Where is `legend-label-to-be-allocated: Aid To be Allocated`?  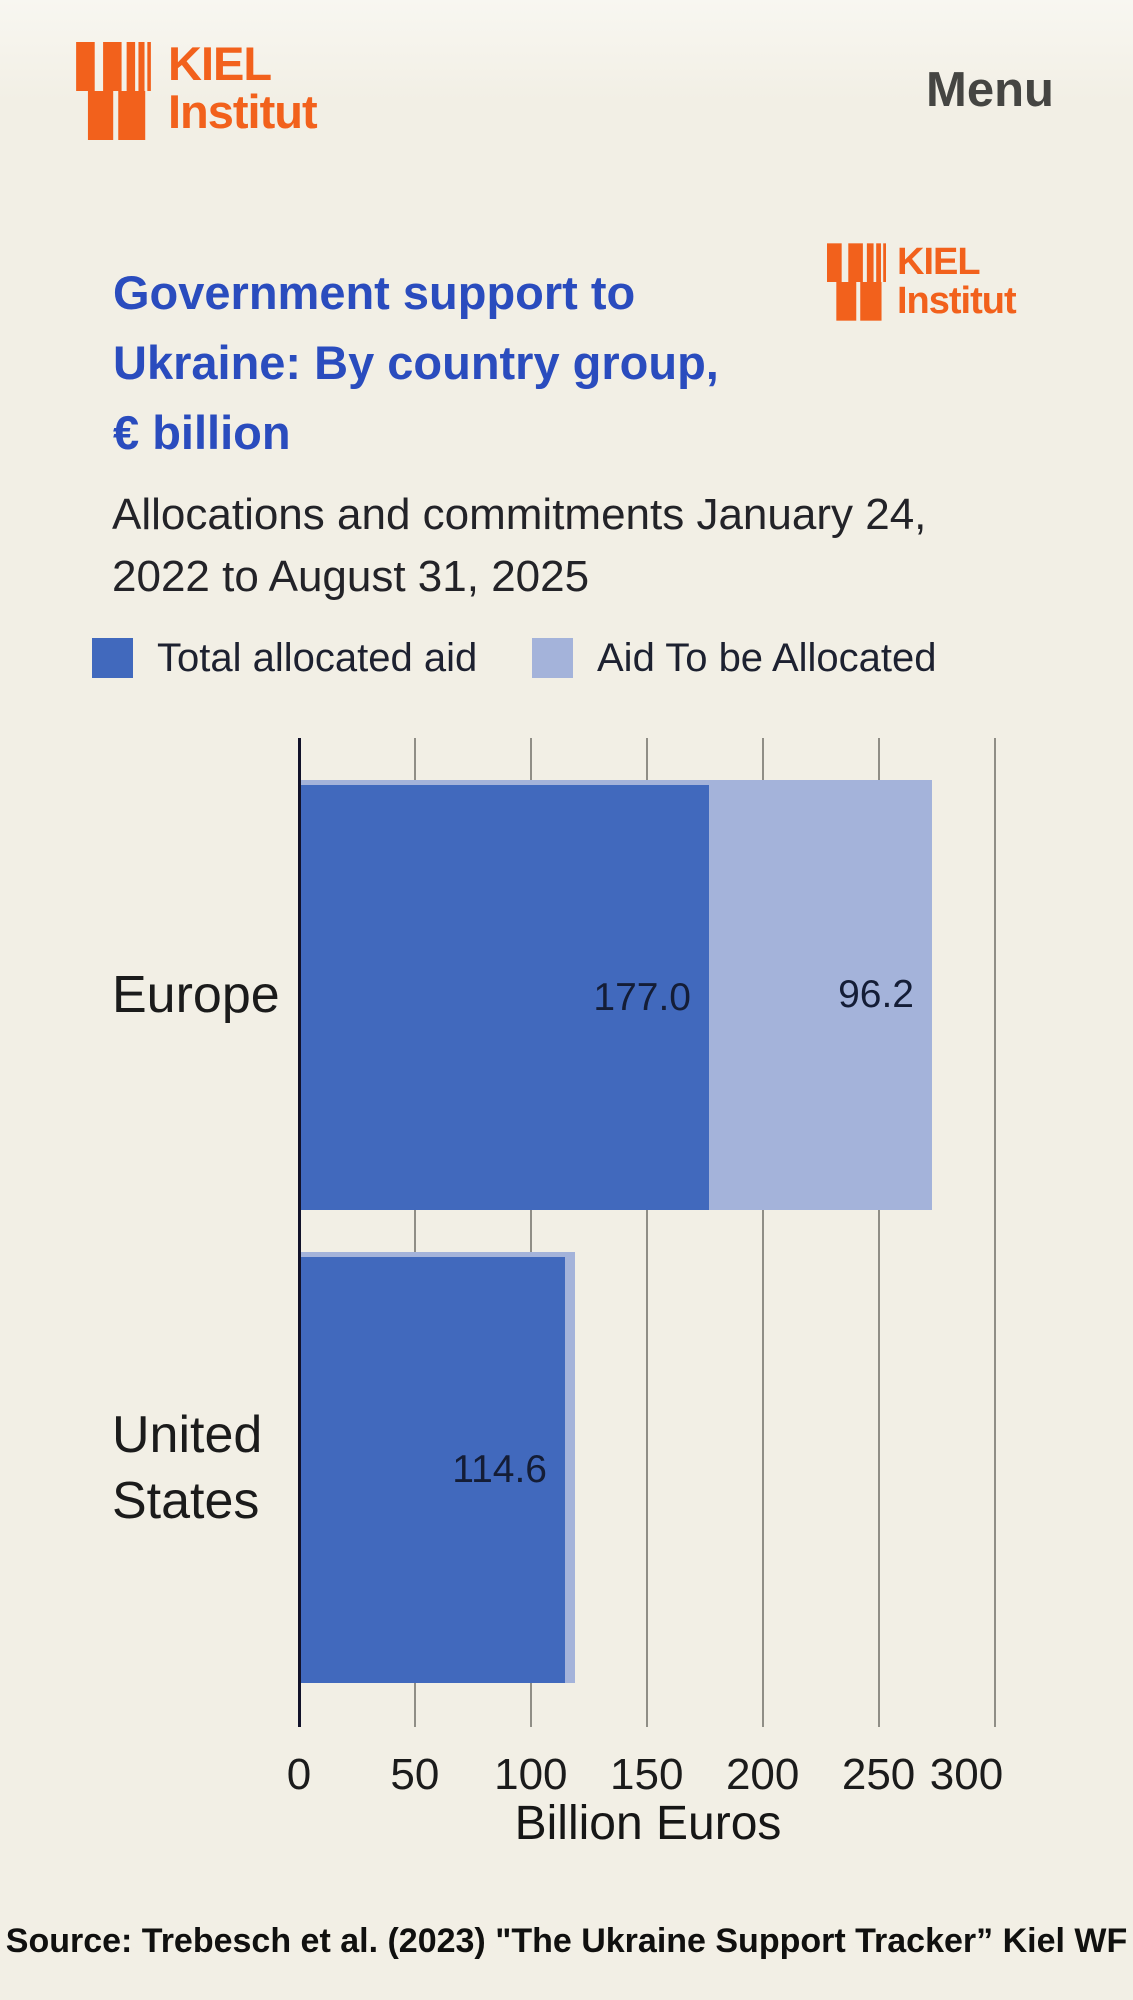
legend-label-to-be-allocated: Aid To be Allocated is located at coordinates (767, 657).